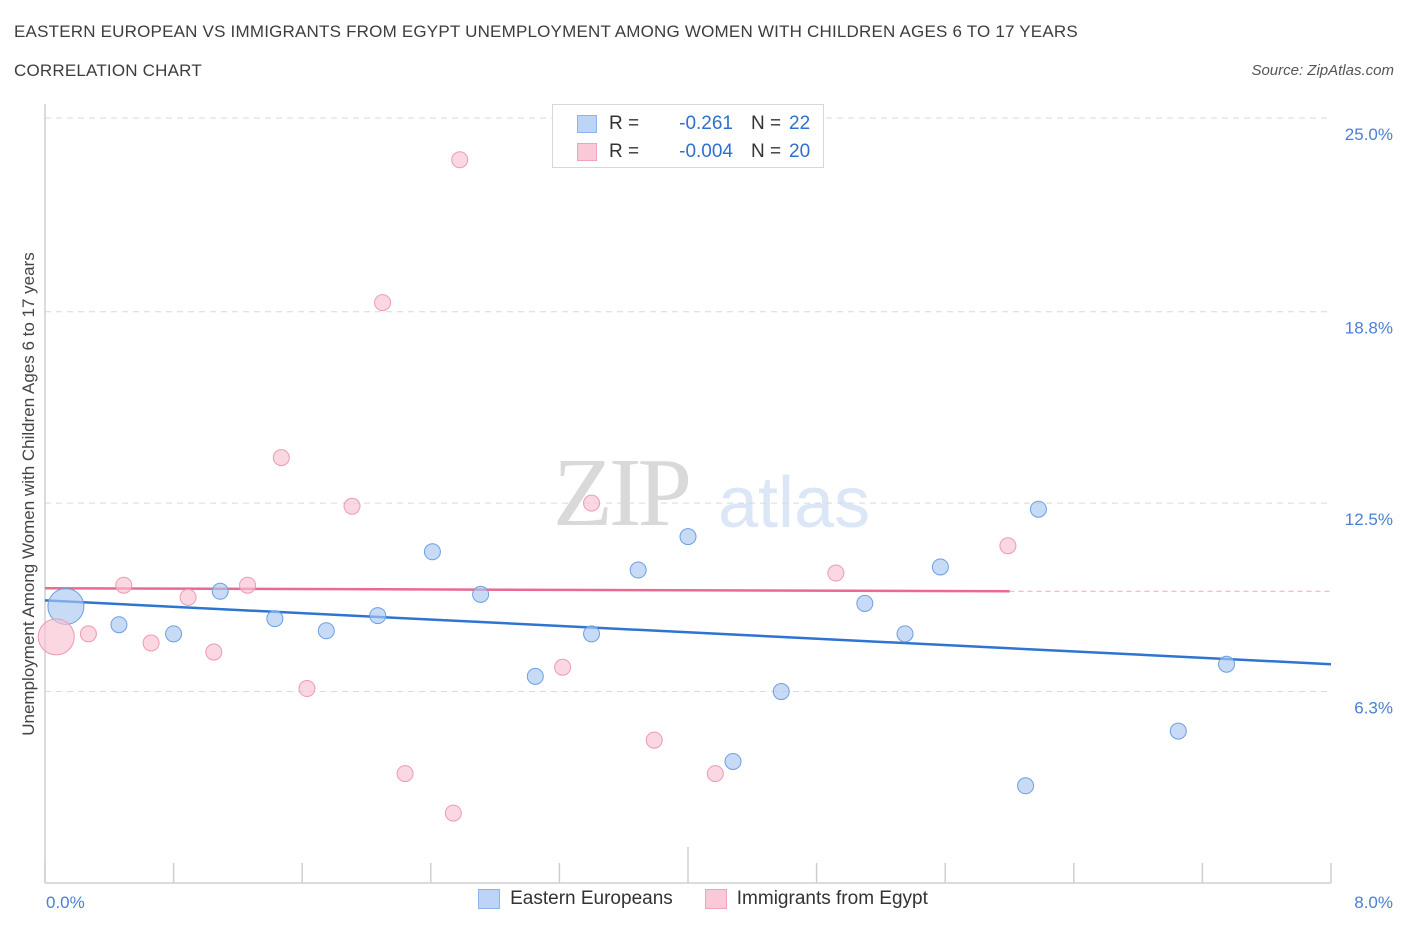 The width and height of the screenshot is (1406, 930). What do you see at coordinates (1322, 70) in the screenshot?
I see `source-credit: Source: ZipAtlas.com` at bounding box center [1322, 70].